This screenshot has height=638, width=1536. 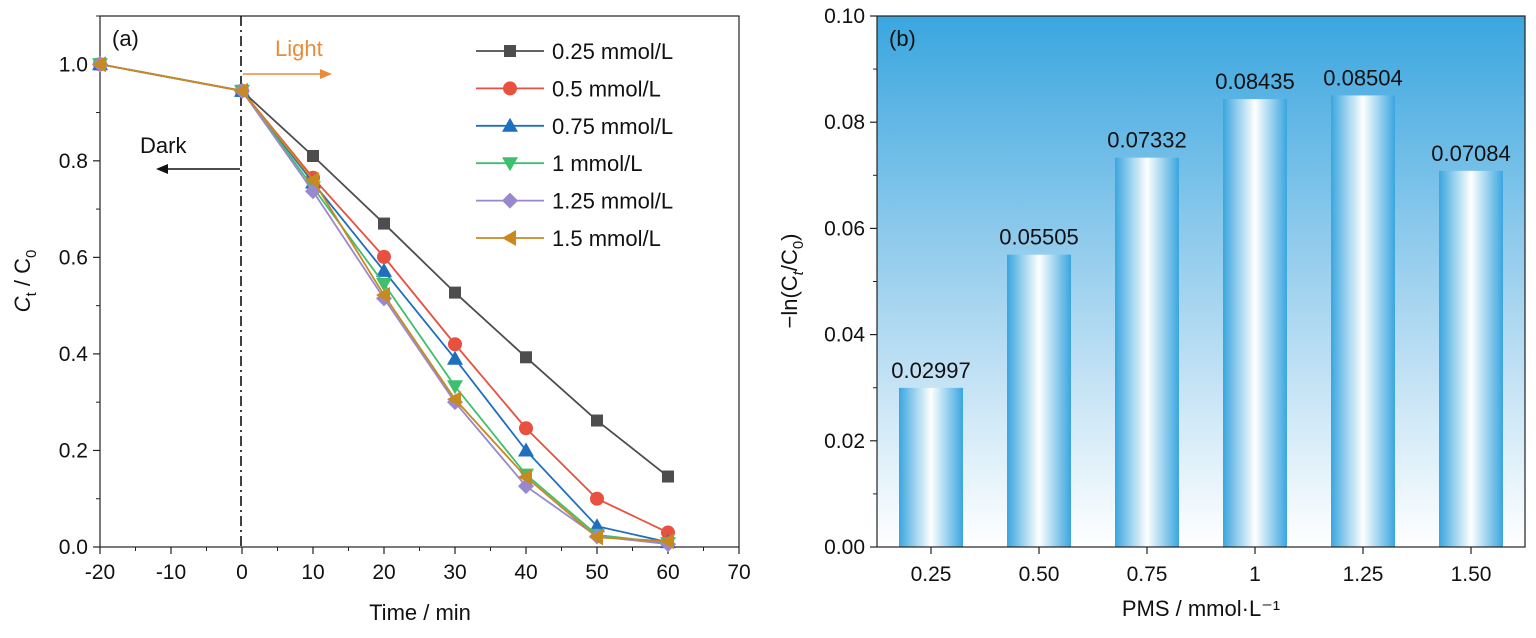 What do you see at coordinates (1147, 140) in the screenshot?
I see `bar-value-label: 0.07332` at bounding box center [1147, 140].